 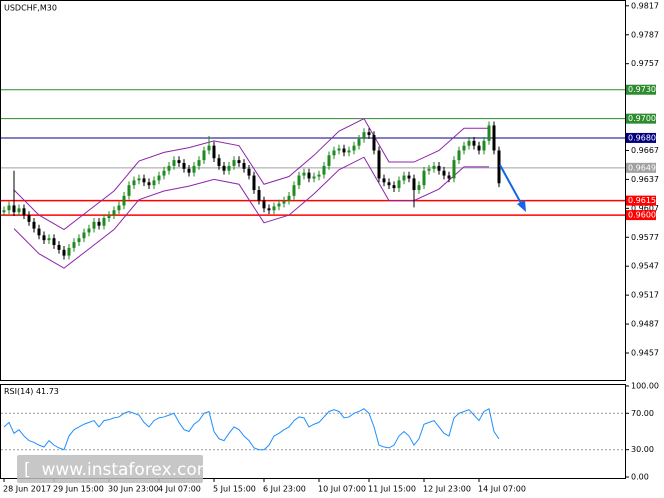 What do you see at coordinates (447, 489) in the screenshot?
I see `x-tick-label: 12 Jul 23:00` at bounding box center [447, 489].